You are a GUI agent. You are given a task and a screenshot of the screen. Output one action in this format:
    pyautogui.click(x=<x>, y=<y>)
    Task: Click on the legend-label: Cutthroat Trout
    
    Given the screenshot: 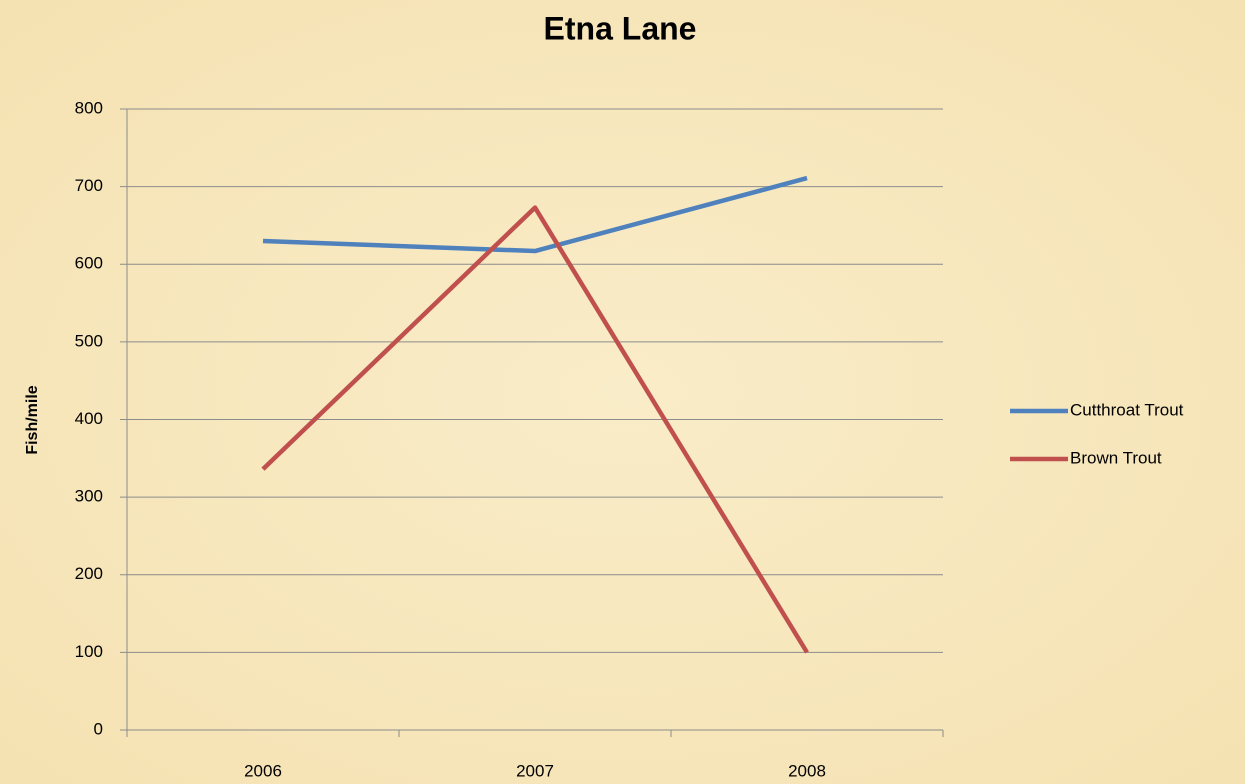 What is the action you would take?
    pyautogui.click(x=1127, y=409)
    